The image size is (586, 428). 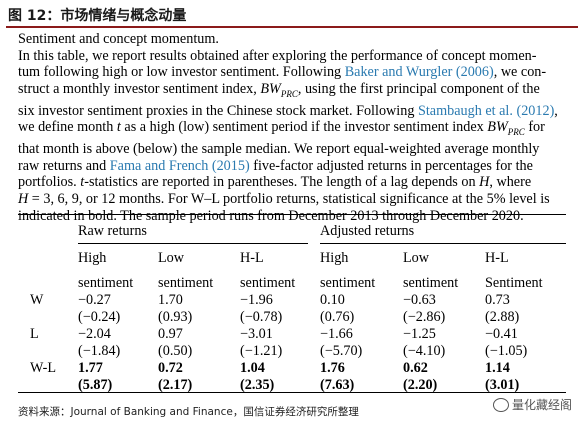 I want to click on citation-link: Fama and French (2015), so click(x=179, y=165).